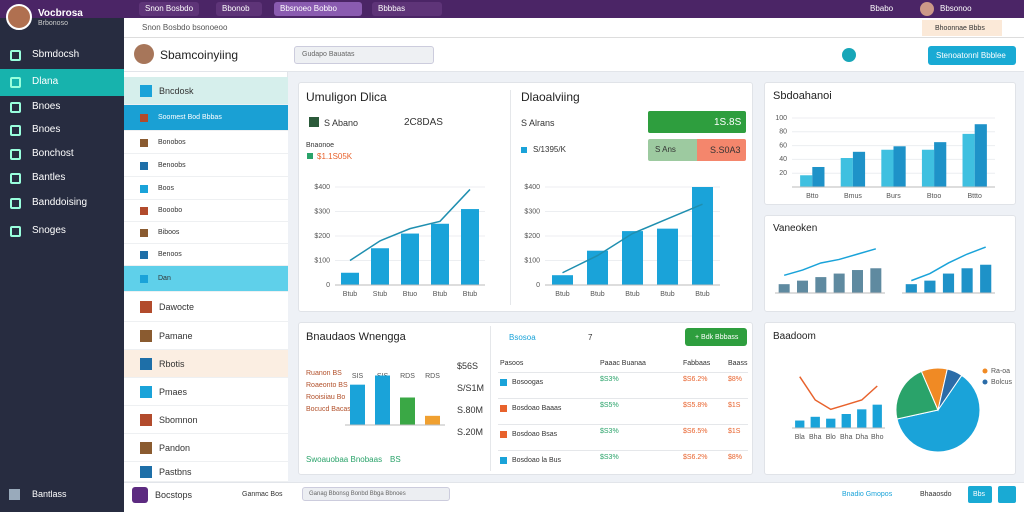 The width and height of the screenshot is (1024, 512). What do you see at coordinates (574, 55) in the screenshot?
I see `header` at bounding box center [574, 55].